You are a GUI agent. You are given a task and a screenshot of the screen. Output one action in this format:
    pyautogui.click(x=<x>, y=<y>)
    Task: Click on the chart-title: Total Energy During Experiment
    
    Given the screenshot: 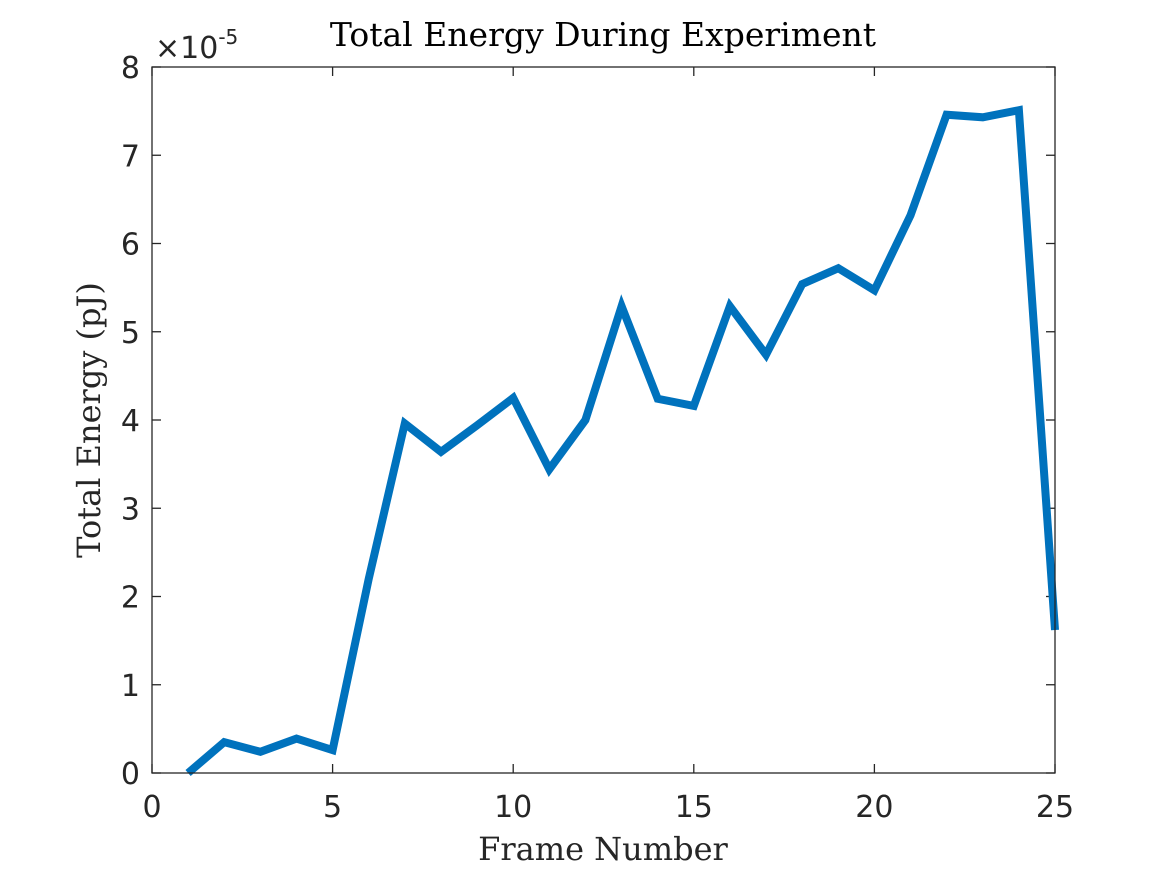 What is the action you would take?
    pyautogui.click(x=603, y=34)
    